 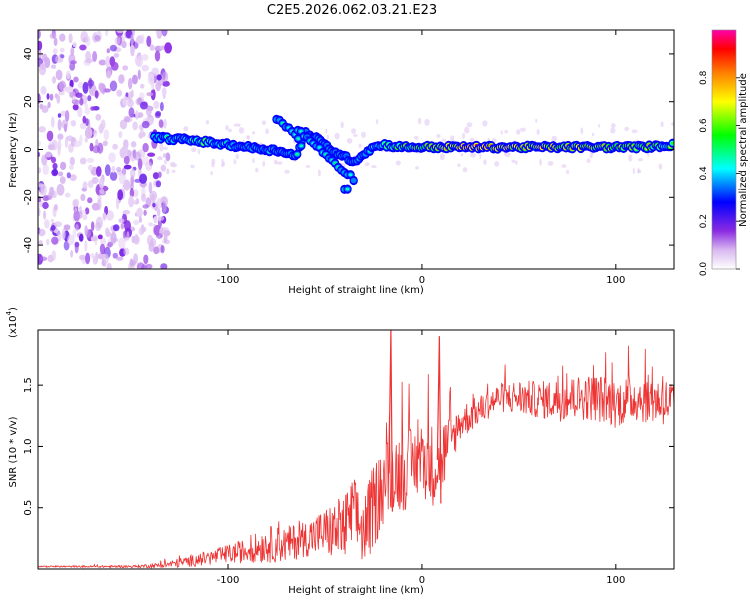 What do you see at coordinates (704, 269) in the screenshot?
I see `colorbar-tick-label: 0.0` at bounding box center [704, 269].